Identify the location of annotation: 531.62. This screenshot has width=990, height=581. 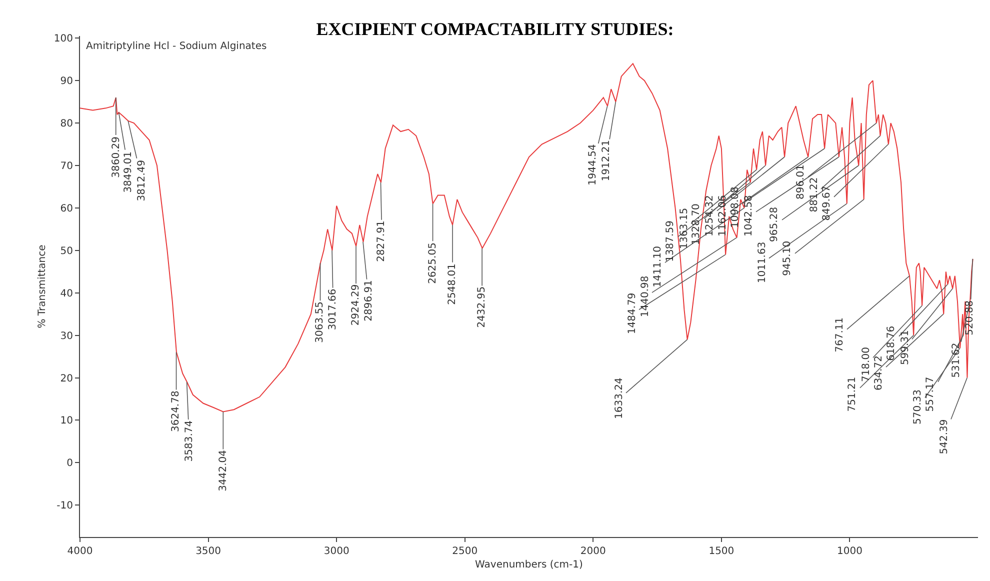
(956, 360).